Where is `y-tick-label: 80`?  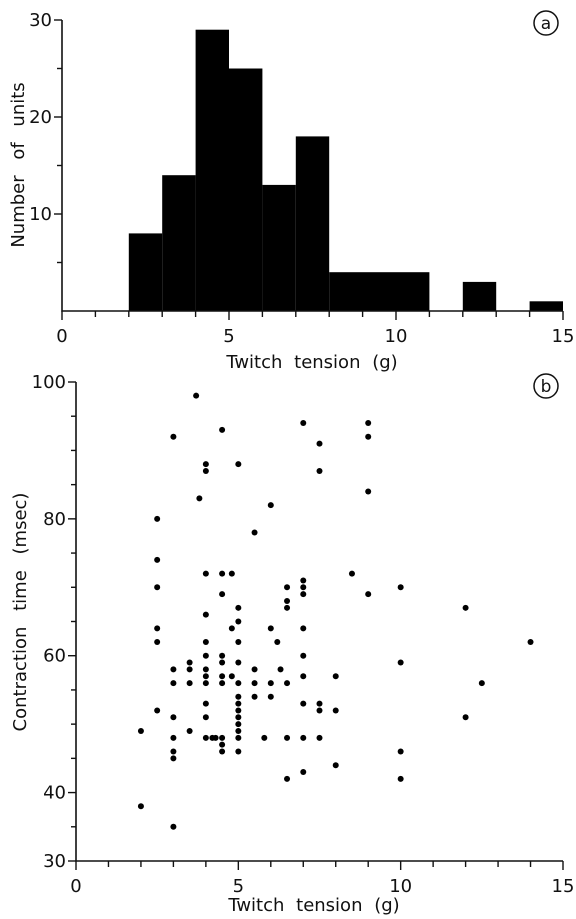
y-tick-label: 80 is located at coordinates (54, 519).